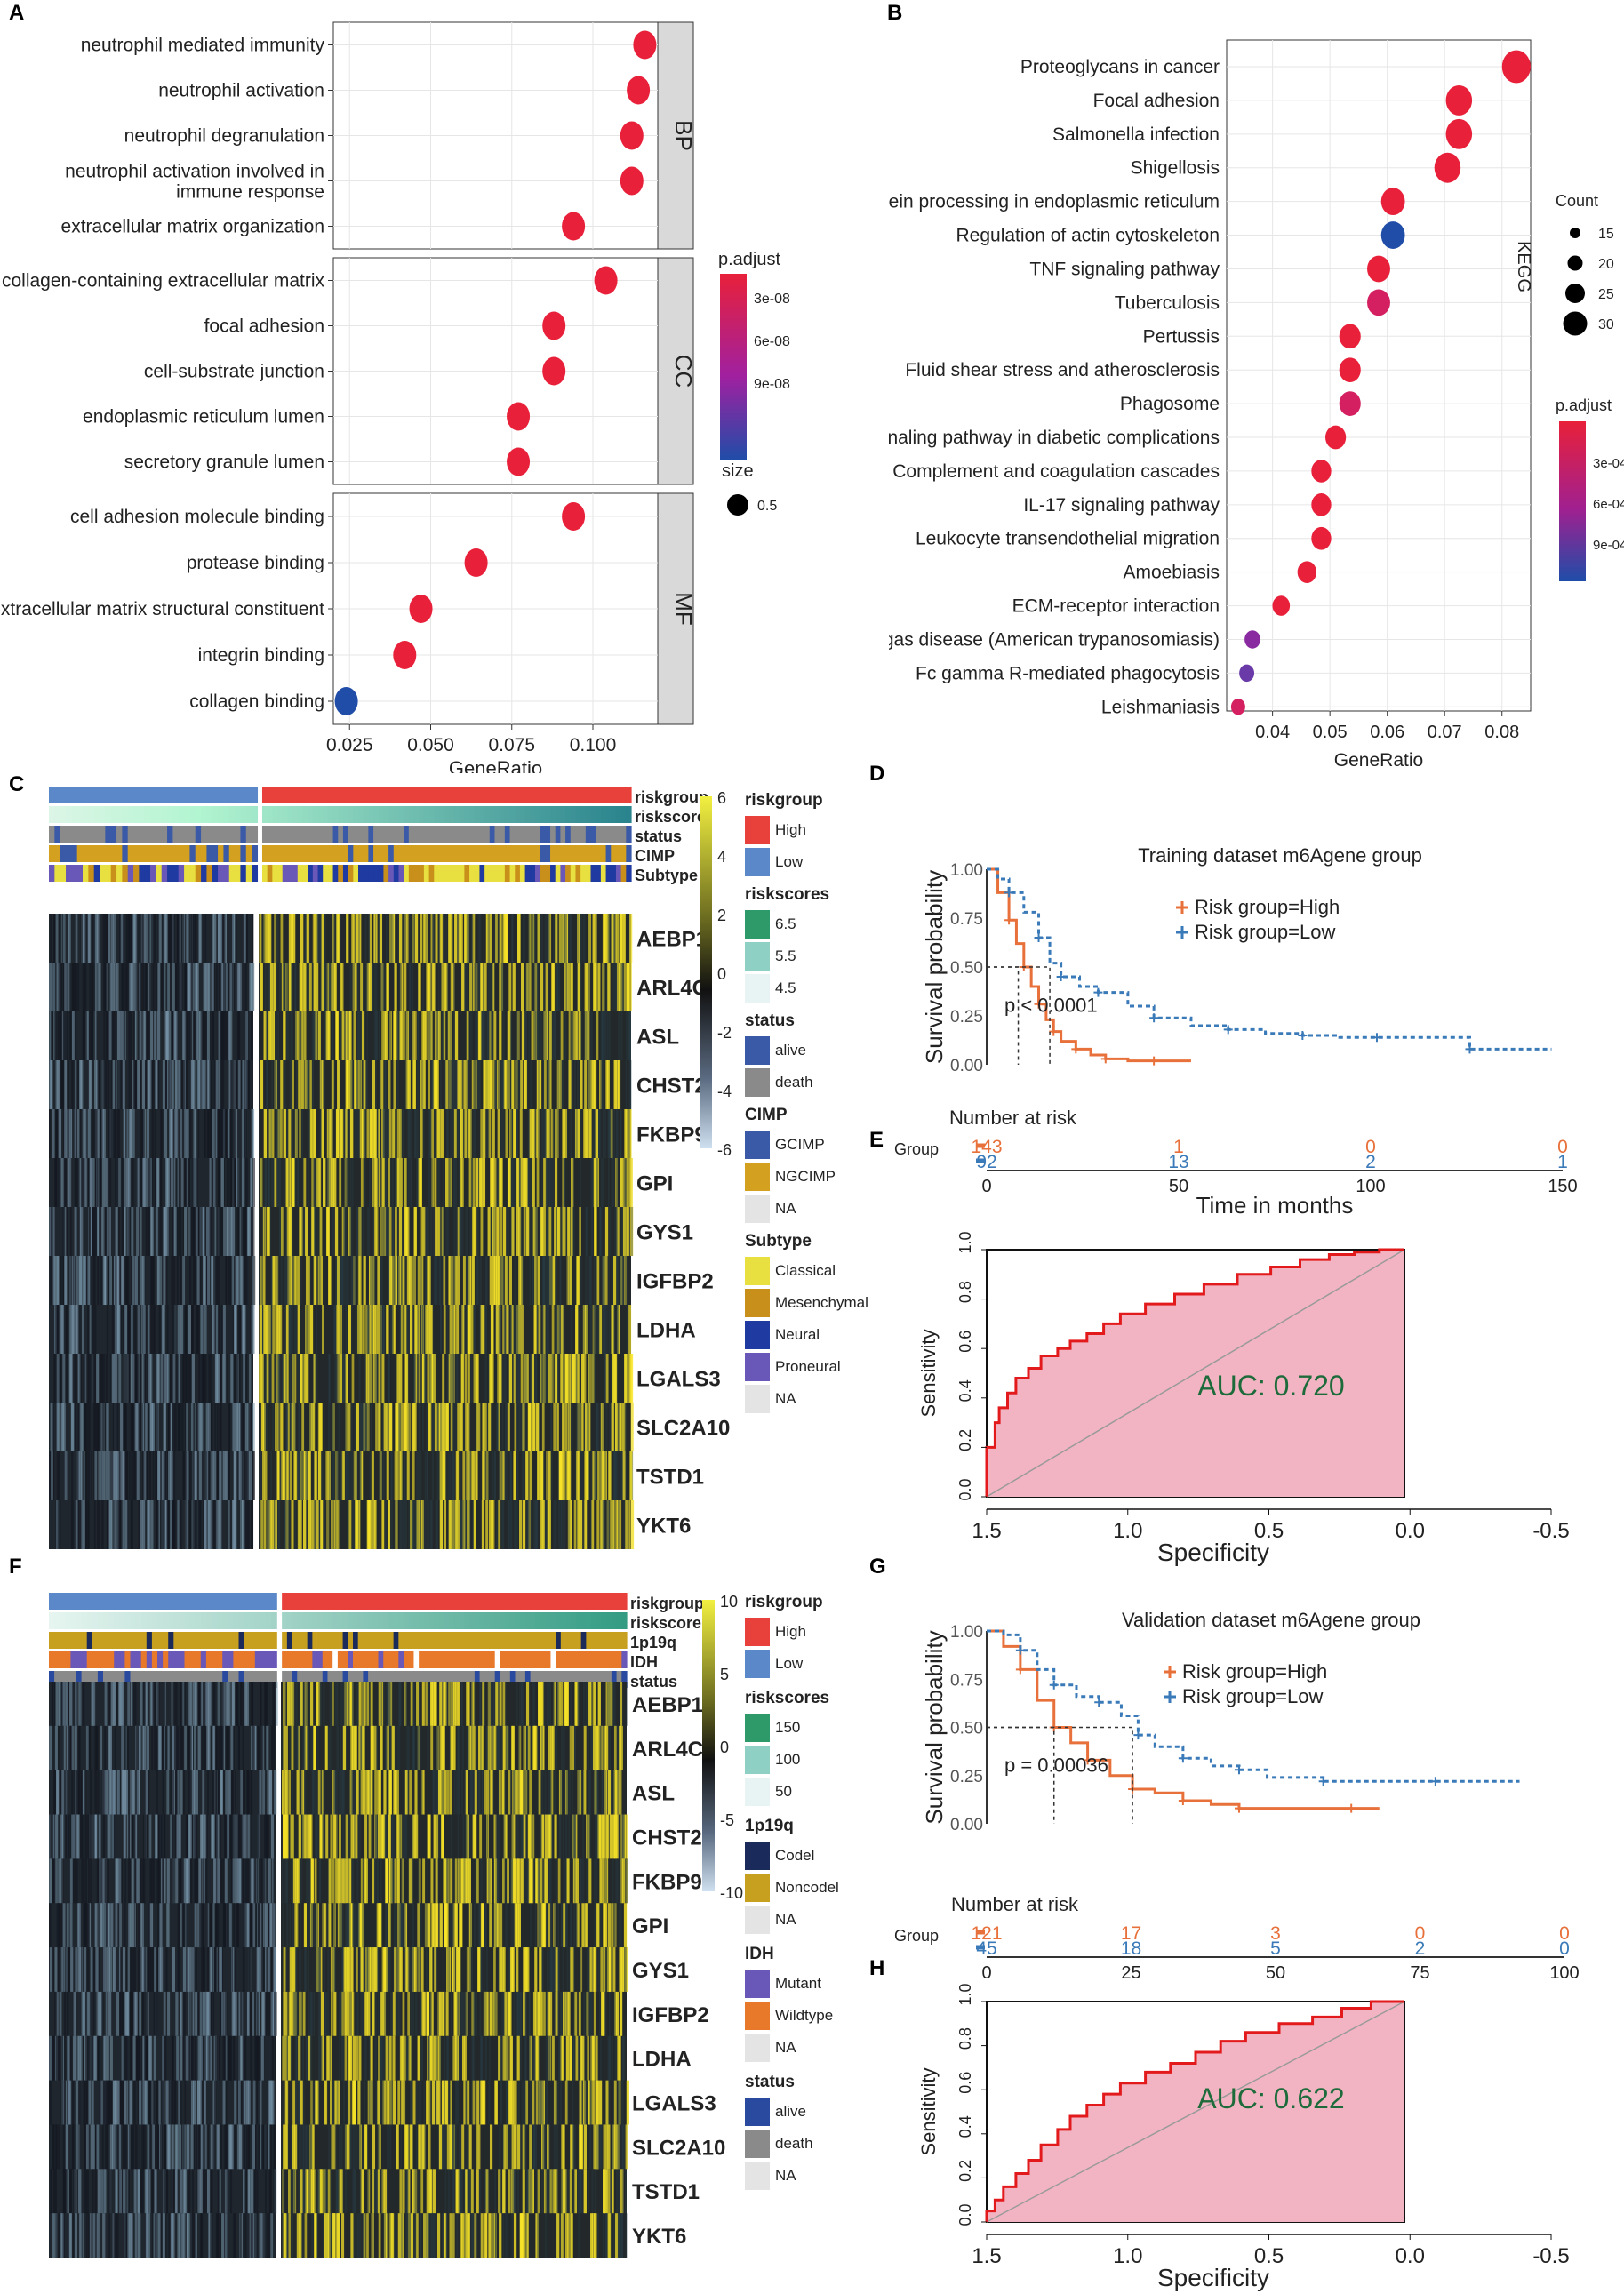 The height and width of the screenshot is (2294, 1624). What do you see at coordinates (666, 875) in the screenshot?
I see `annotation-label-subtype: Subtype` at bounding box center [666, 875].